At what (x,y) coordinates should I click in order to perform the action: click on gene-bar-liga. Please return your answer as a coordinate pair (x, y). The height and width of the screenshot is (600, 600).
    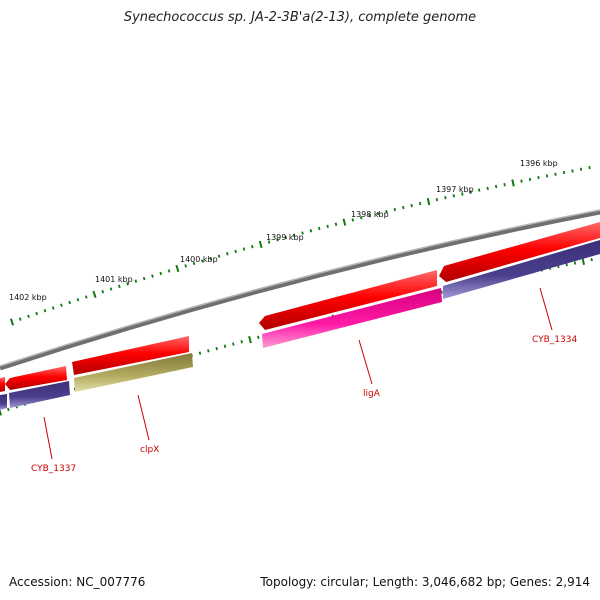
    Looking at the image, I should click on (352, 318).